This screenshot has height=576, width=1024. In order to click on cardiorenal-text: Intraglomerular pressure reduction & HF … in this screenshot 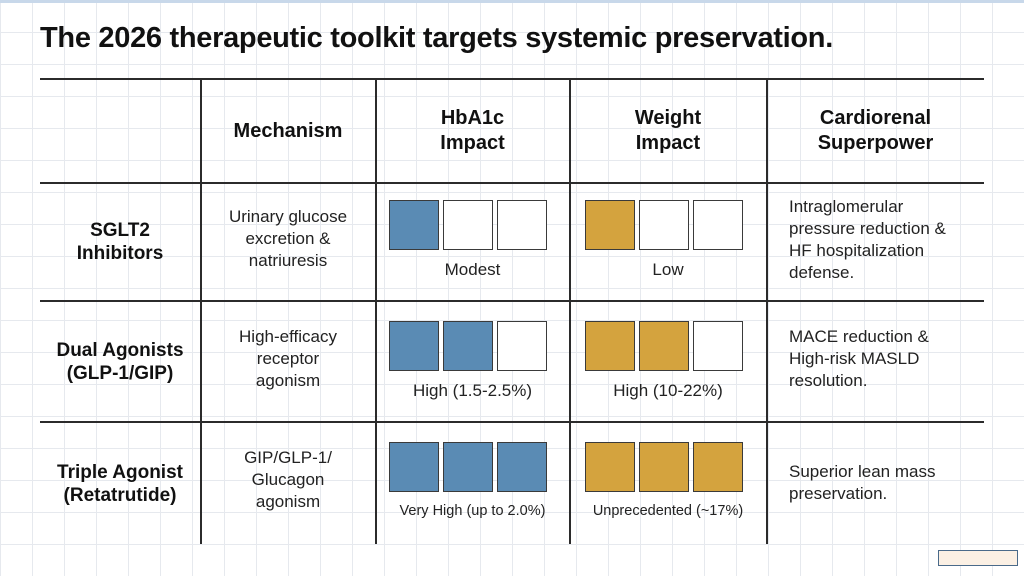, I will do `click(867, 239)`.